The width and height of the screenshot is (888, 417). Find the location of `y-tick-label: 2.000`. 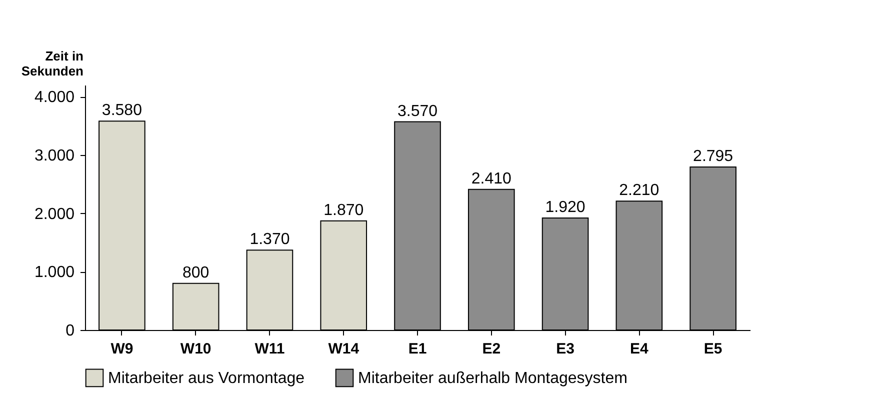

y-tick-label: 2.000 is located at coordinates (54, 214).